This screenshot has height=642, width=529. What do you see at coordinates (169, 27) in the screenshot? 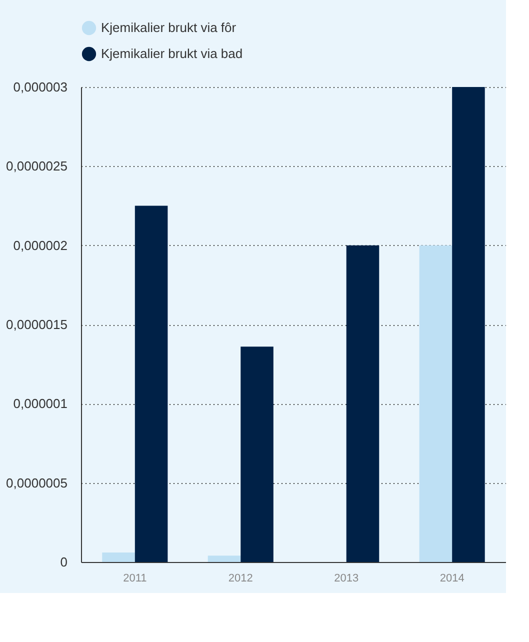
I see `legend-label: Kjemikalier brukt via fôr` at bounding box center [169, 27].